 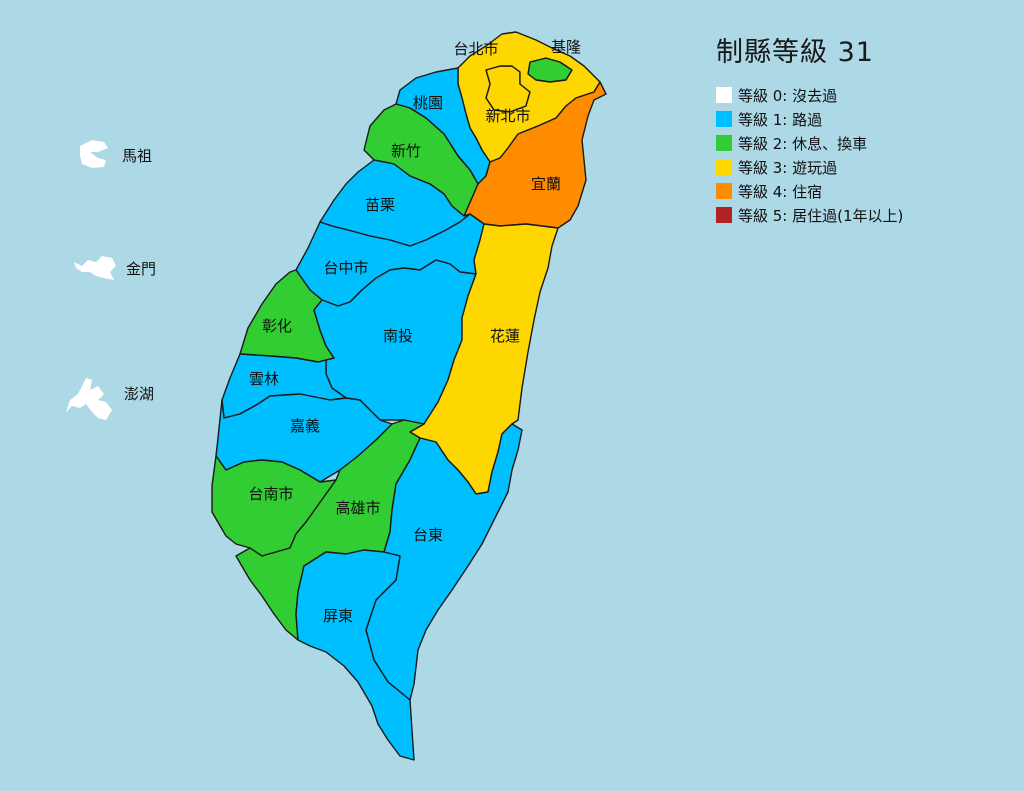 What do you see at coordinates (566, 47) in the screenshot?
I see `region-label-keelung: 基隆` at bounding box center [566, 47].